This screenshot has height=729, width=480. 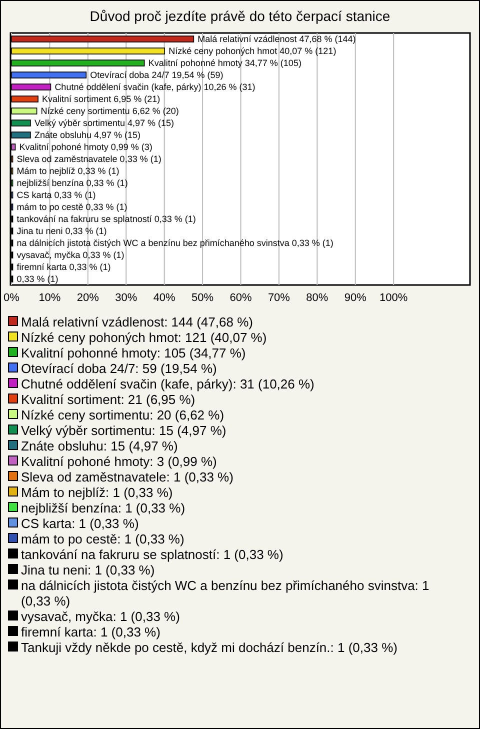 I want to click on text: Znáte obsluhu: 15 (4,97 %), so click(x=99, y=446).